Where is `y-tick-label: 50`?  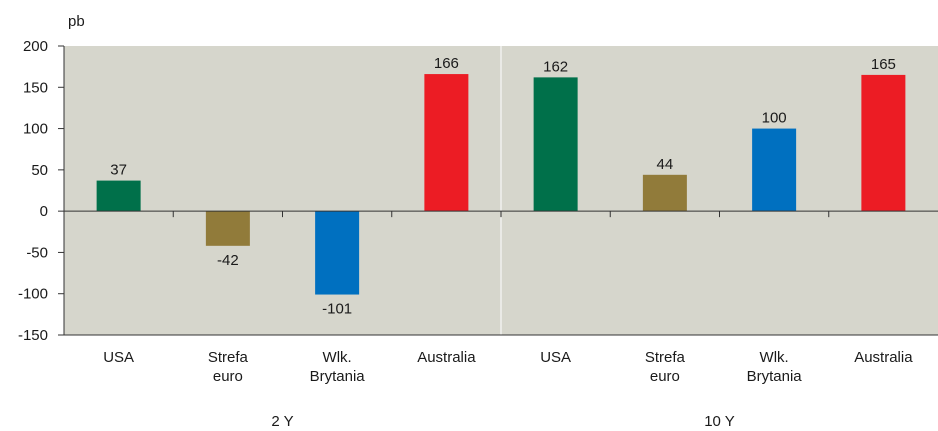 y-tick-label: 50 is located at coordinates (39, 170).